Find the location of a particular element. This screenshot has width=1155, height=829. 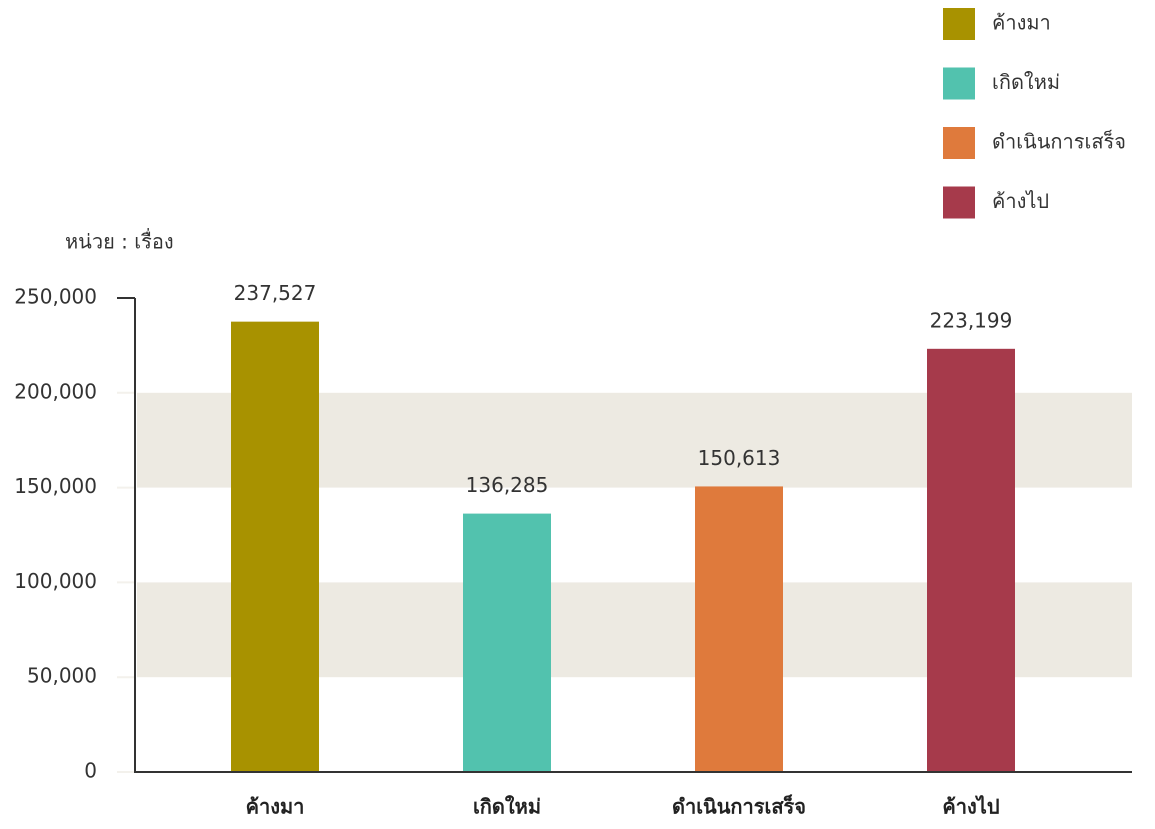

legend-label: ค้างไป is located at coordinates (1020, 201).